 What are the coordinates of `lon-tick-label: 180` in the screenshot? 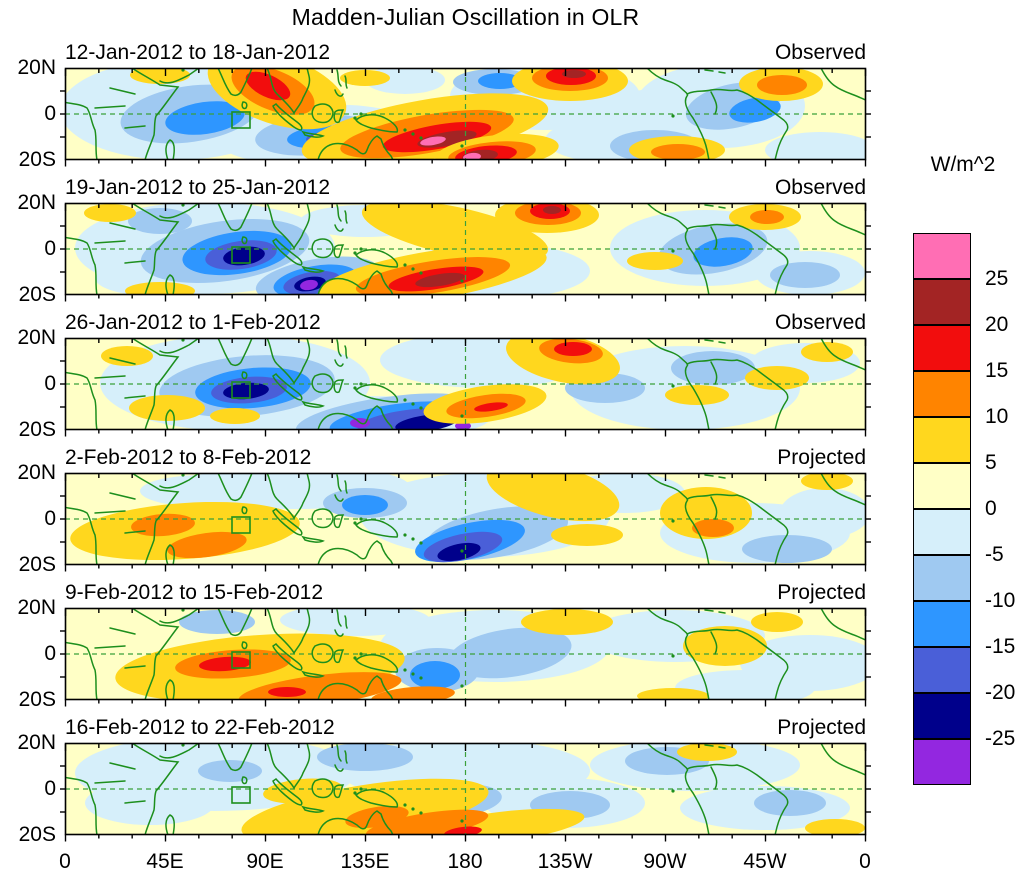 It's located at (465, 861).